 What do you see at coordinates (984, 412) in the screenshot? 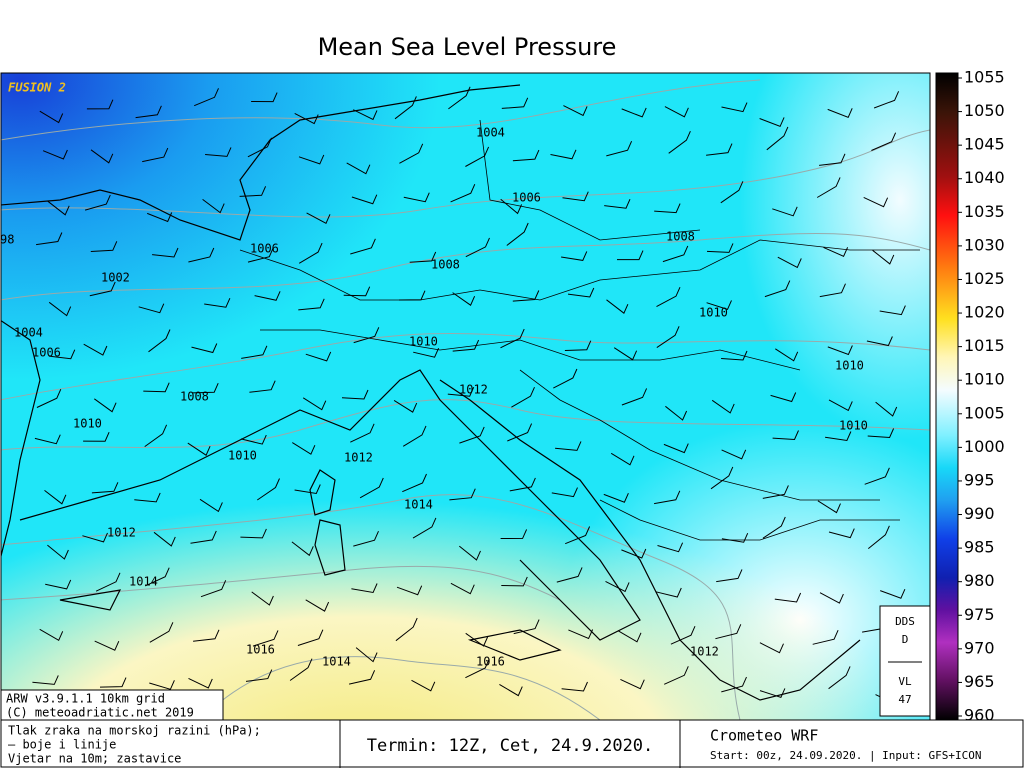
I see `colorbar-label: 1005` at bounding box center [984, 412].